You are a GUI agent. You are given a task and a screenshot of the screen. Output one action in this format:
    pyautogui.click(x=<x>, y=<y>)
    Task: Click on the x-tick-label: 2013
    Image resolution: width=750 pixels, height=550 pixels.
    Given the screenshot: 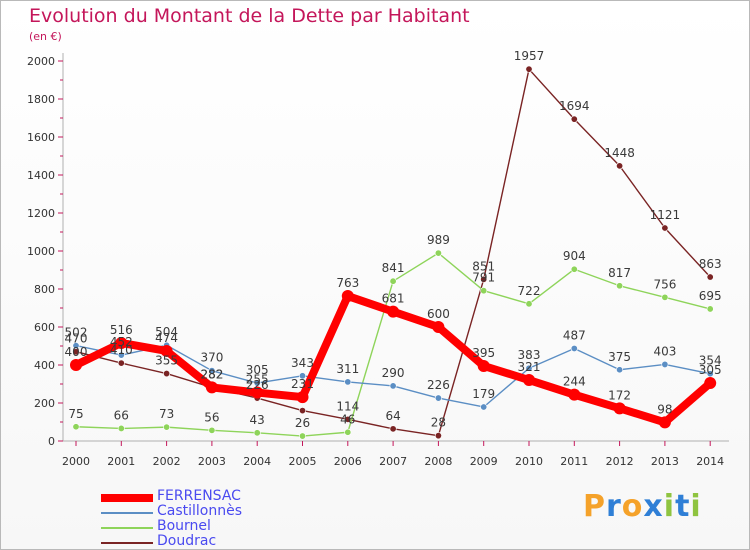 What is the action you would take?
    pyautogui.click(x=665, y=461)
    